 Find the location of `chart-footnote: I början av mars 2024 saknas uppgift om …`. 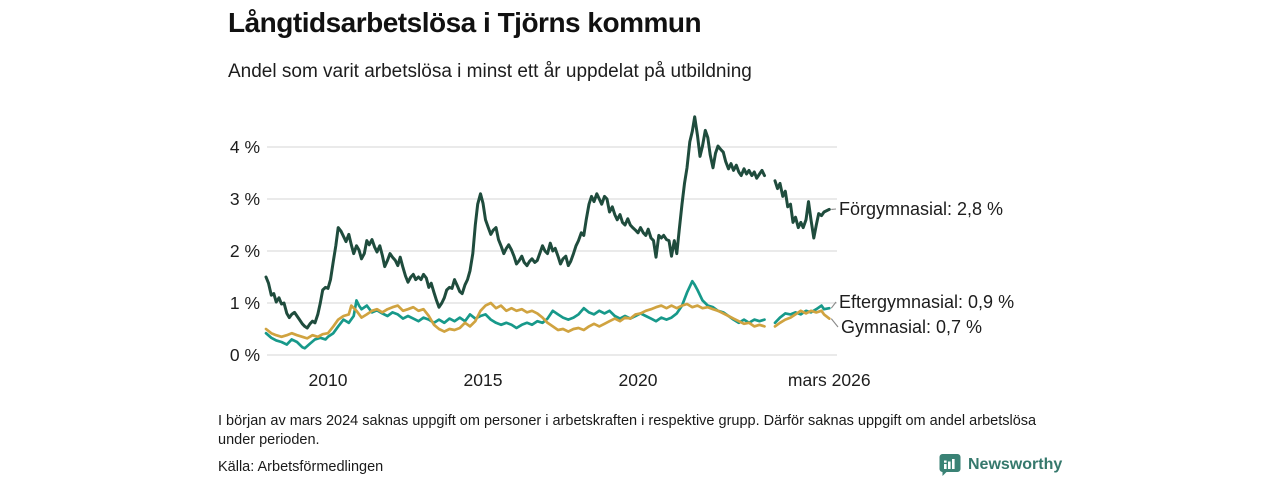

chart-footnote: I början av mars 2024 saknas uppgift om … is located at coordinates (627, 431).